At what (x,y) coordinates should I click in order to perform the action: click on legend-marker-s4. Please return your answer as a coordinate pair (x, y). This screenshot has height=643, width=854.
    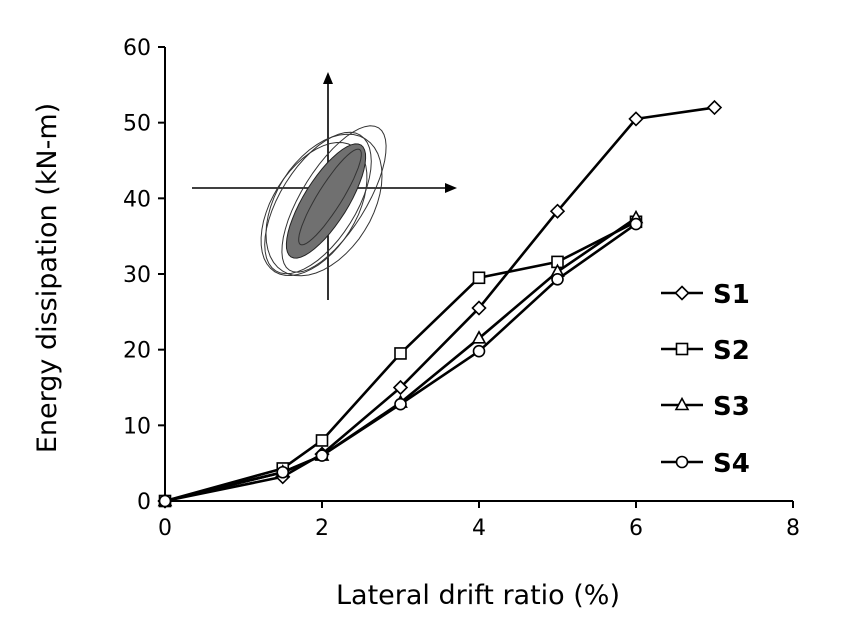
    Looking at the image, I should click on (682, 462).